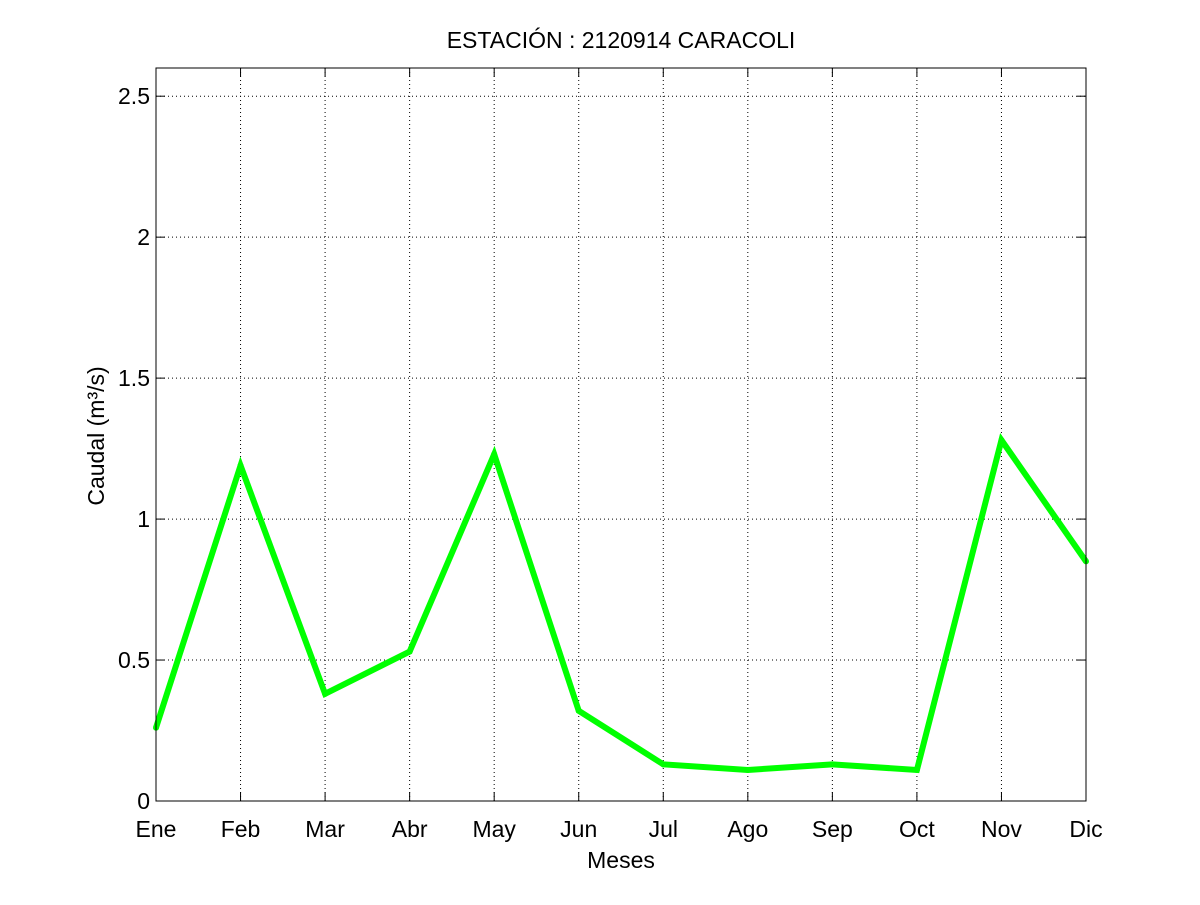  What do you see at coordinates (747, 829) in the screenshot?
I see `x-tick-label: Ago` at bounding box center [747, 829].